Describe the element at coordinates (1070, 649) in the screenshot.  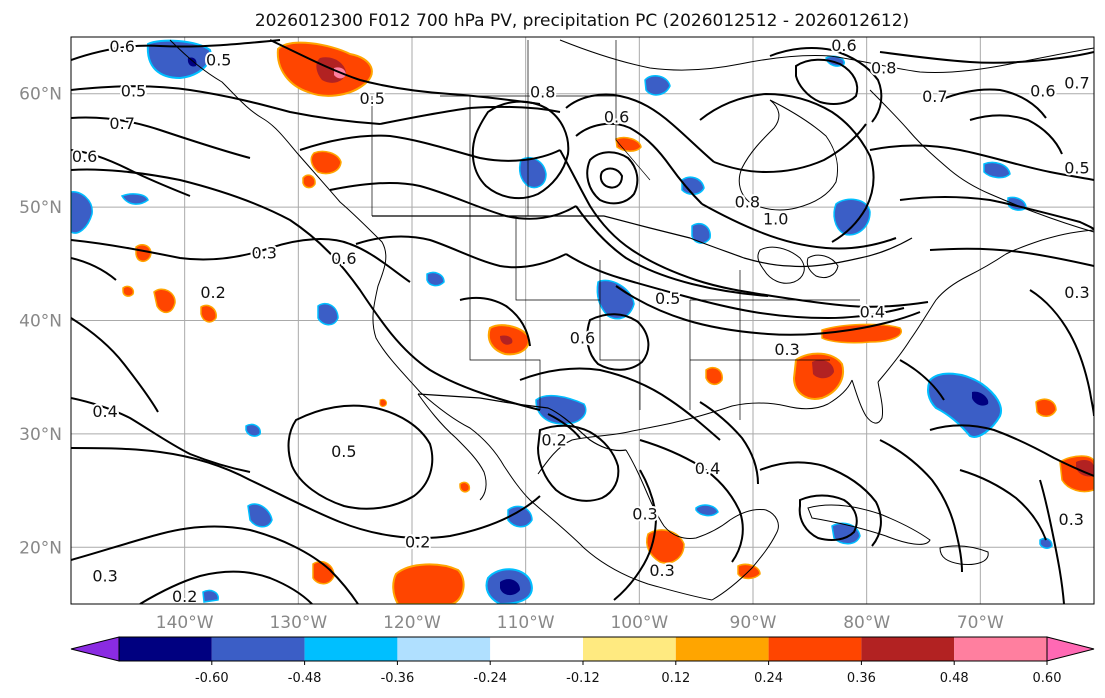
I see `colorbar-extend-high` at that location.